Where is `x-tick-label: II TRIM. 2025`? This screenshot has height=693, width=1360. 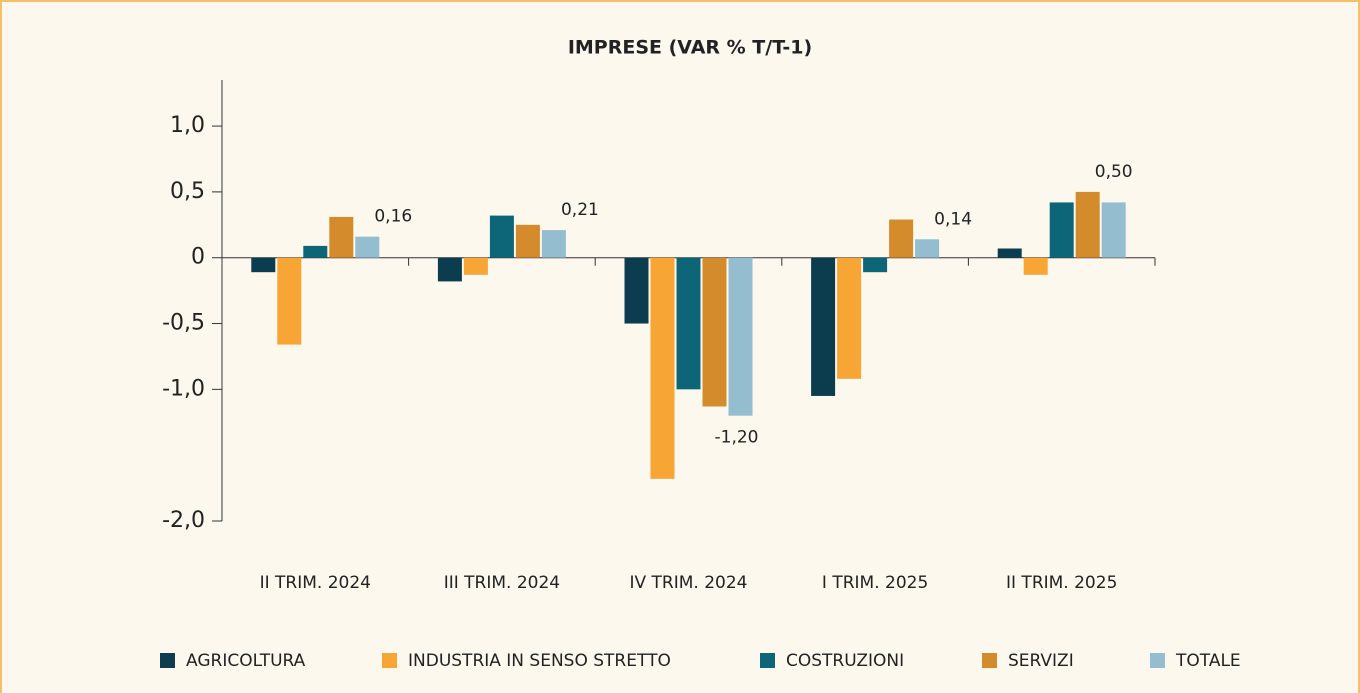
x-tick-label: II TRIM. 2025 is located at coordinates (1061, 583).